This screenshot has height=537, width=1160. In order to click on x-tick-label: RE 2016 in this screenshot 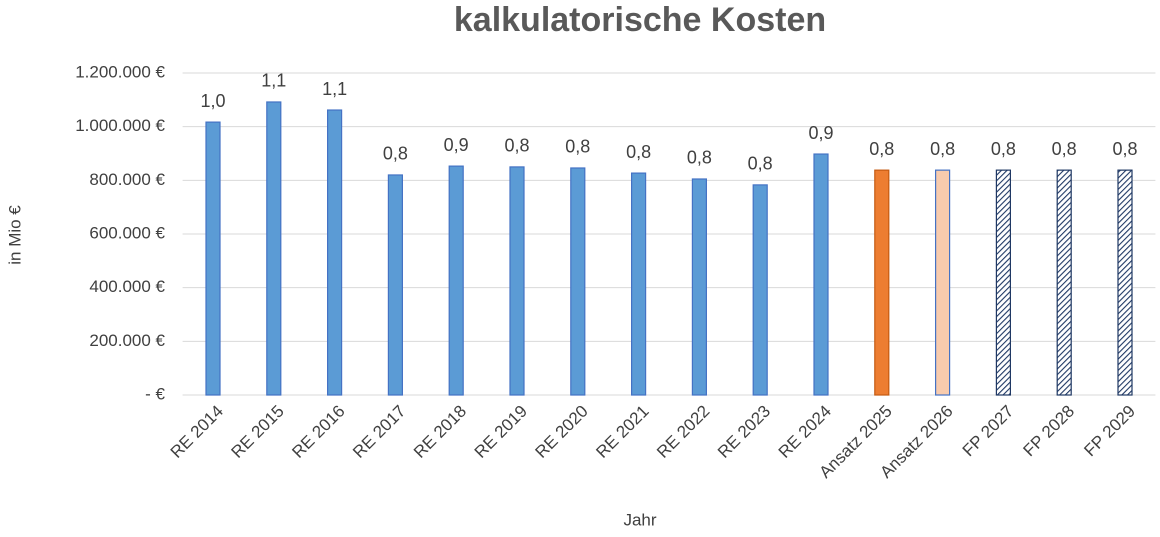, I will do `click(318, 432)`.